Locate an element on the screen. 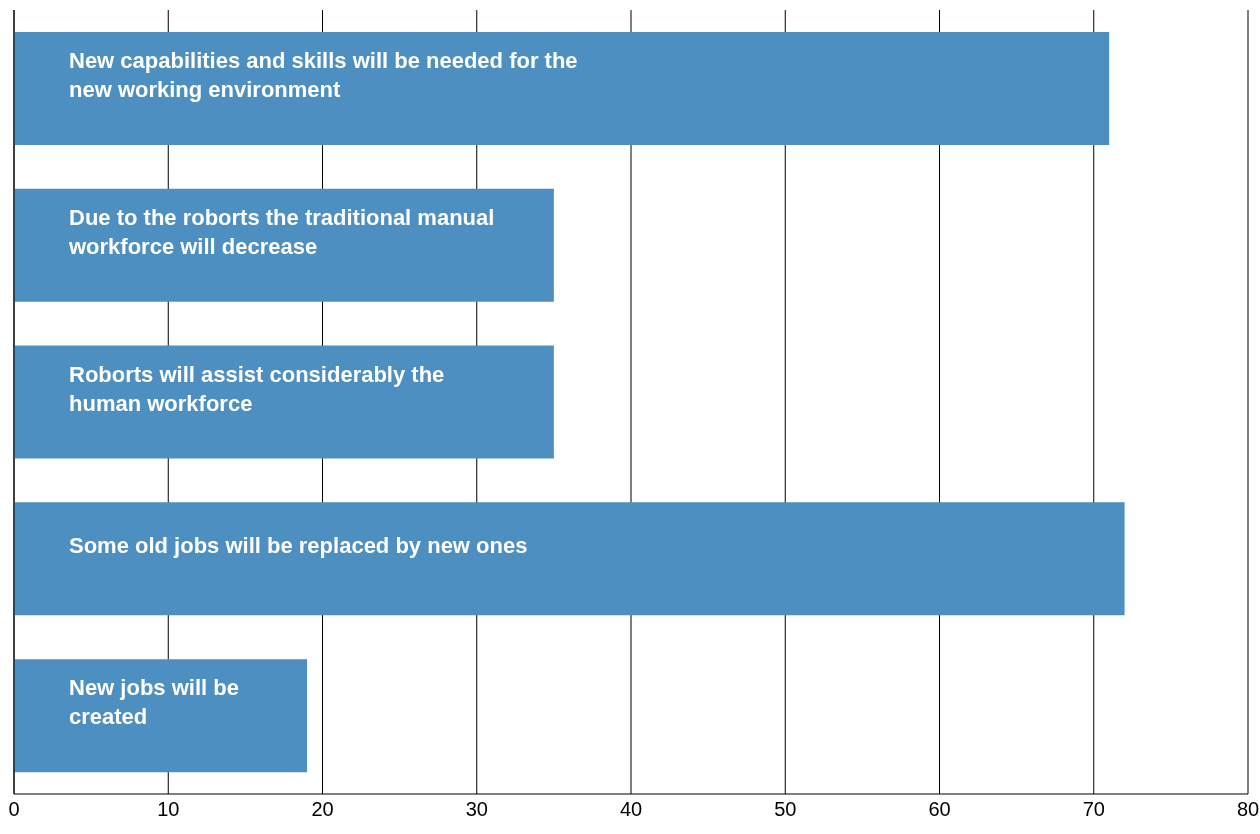  y-tick-label: Roborts will assist considerably the human workforce is located at coordinates (257, 388).